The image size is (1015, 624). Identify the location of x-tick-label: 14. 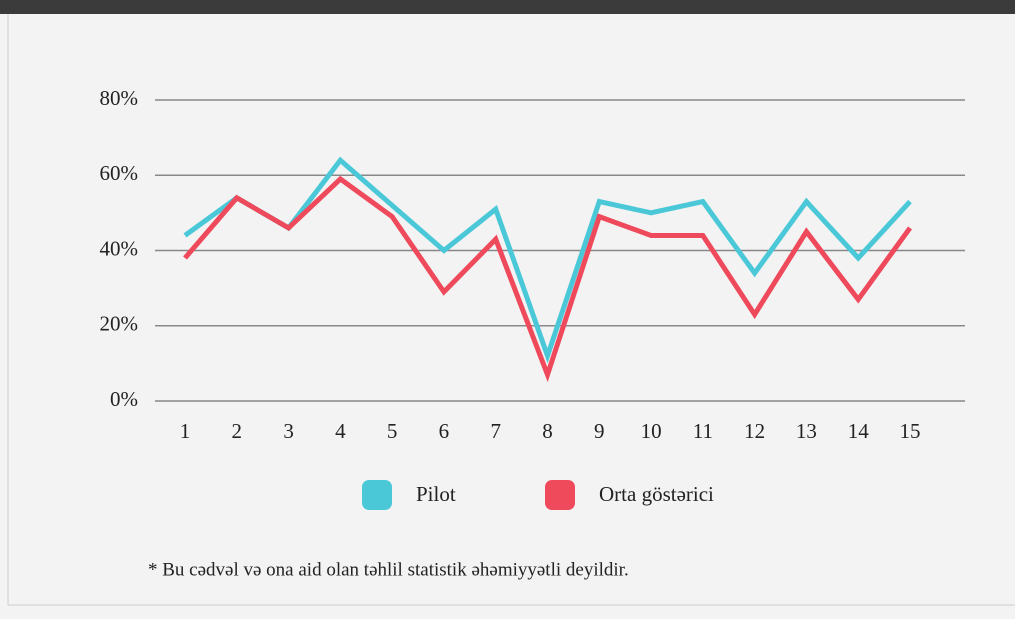
(859, 431).